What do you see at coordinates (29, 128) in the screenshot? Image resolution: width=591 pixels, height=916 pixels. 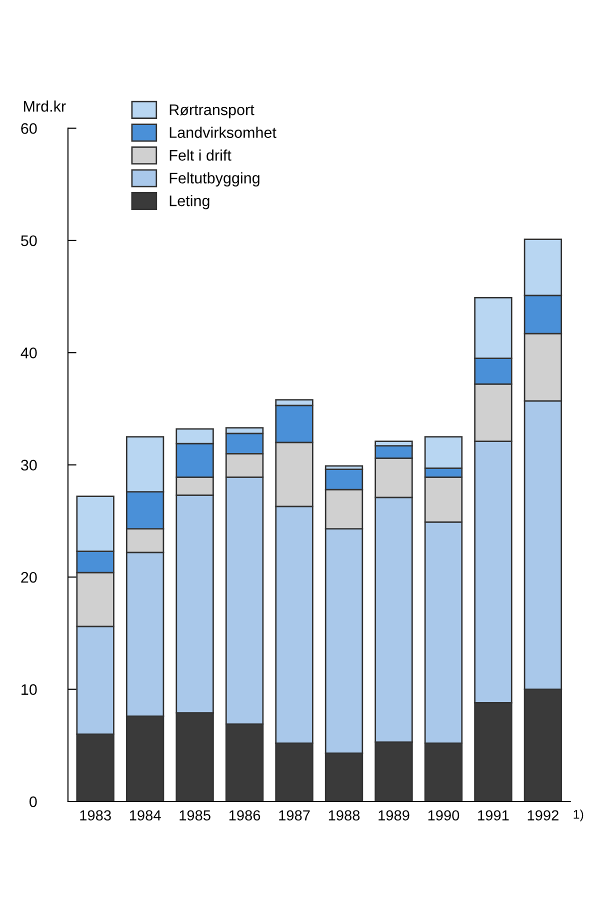 I see `y-tick-label: 60` at bounding box center [29, 128].